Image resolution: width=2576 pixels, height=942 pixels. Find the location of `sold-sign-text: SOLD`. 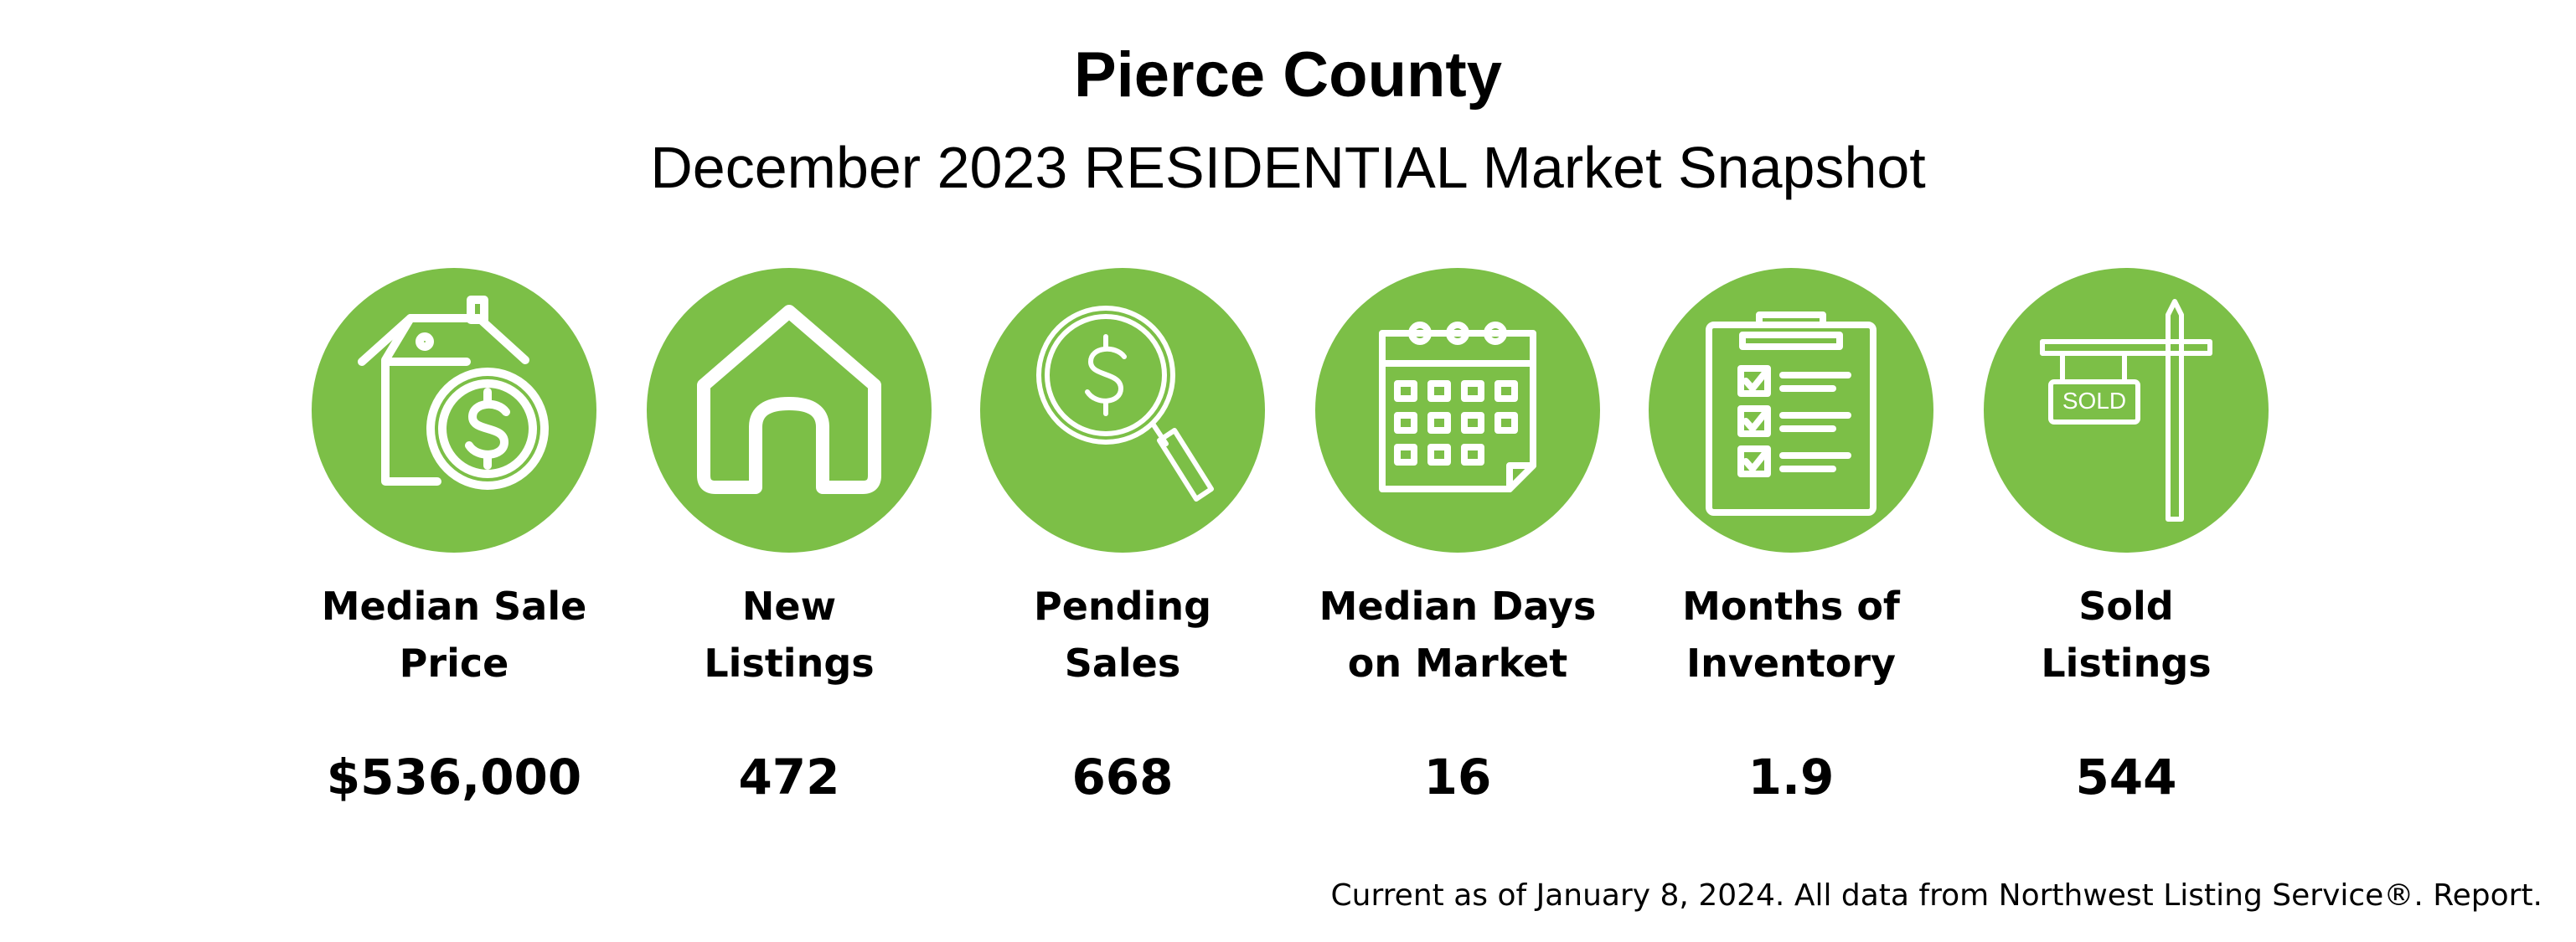

sold-sign-text: SOLD is located at coordinates (2094, 401).